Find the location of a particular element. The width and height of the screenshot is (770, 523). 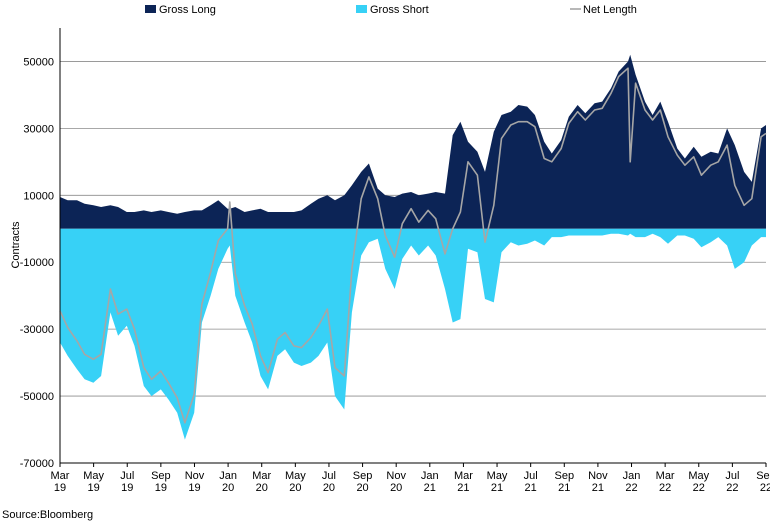

x-tick-label: Sep 21 is located at coordinates (564, 482).